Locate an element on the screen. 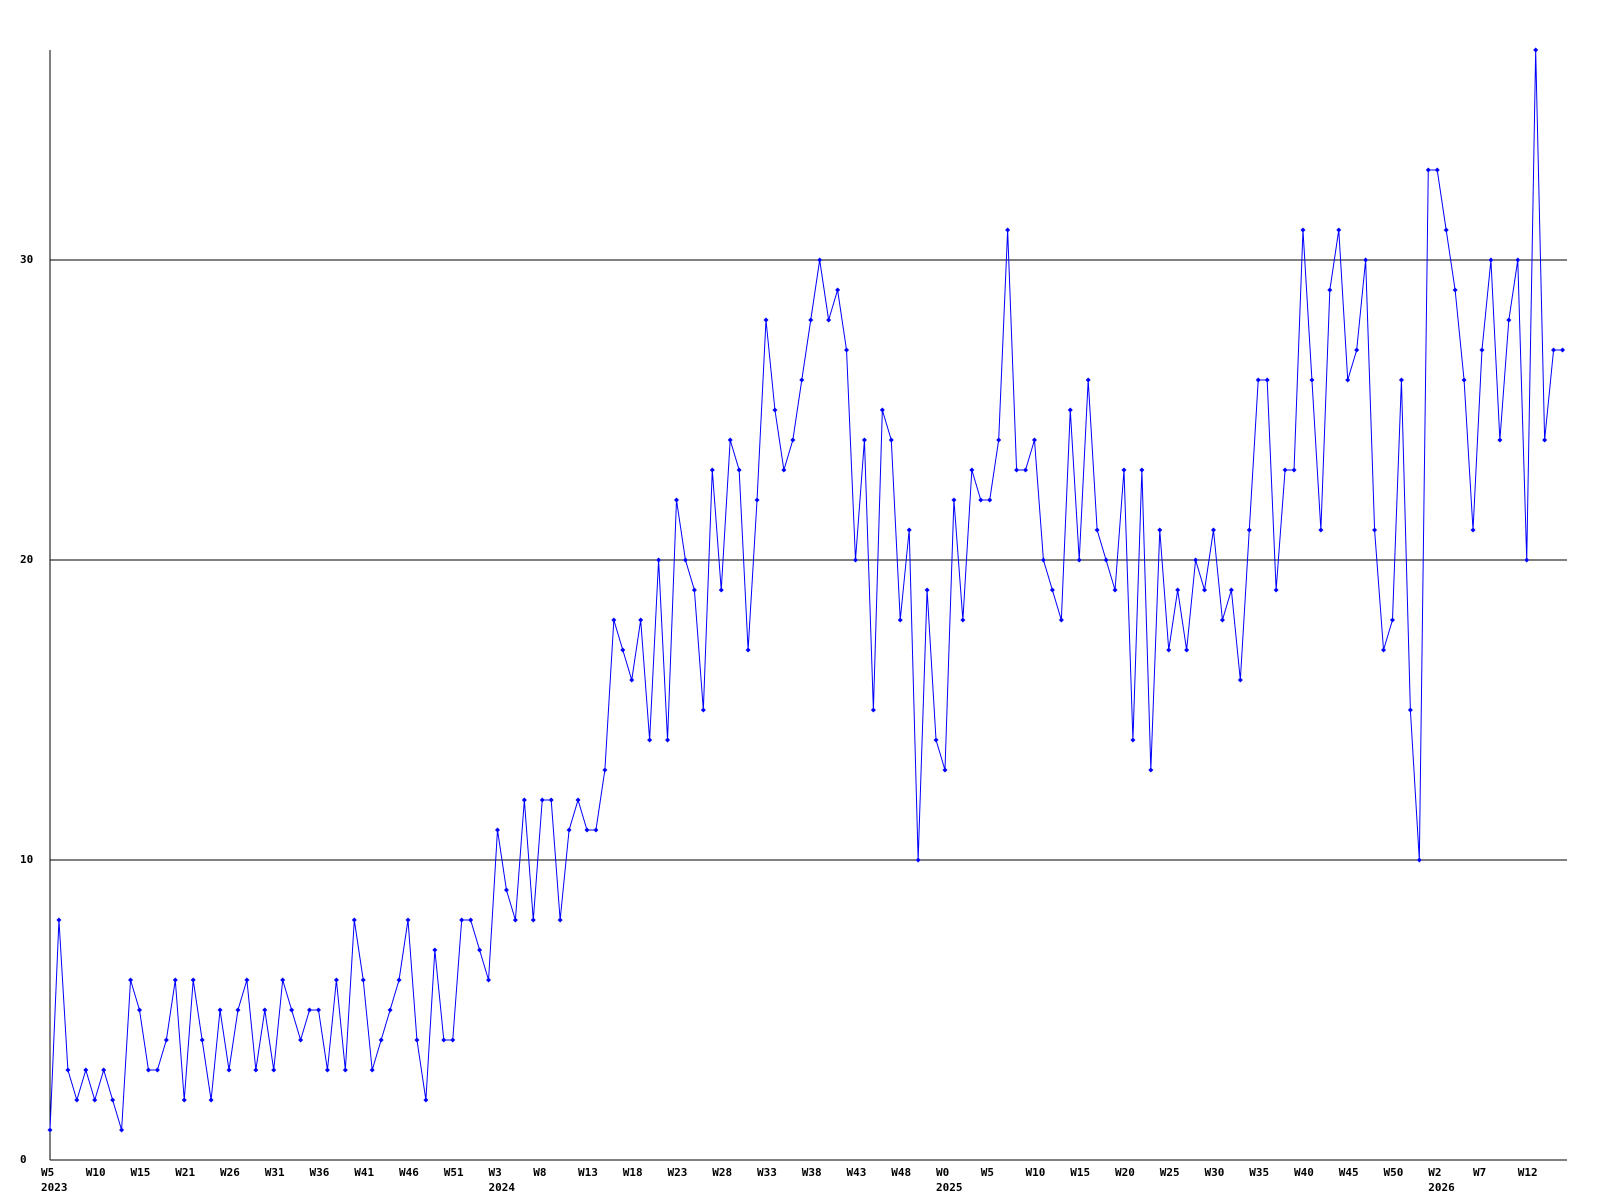 The image size is (1600, 1200). x-tick-label: W35 is located at coordinates (1259, 1172).